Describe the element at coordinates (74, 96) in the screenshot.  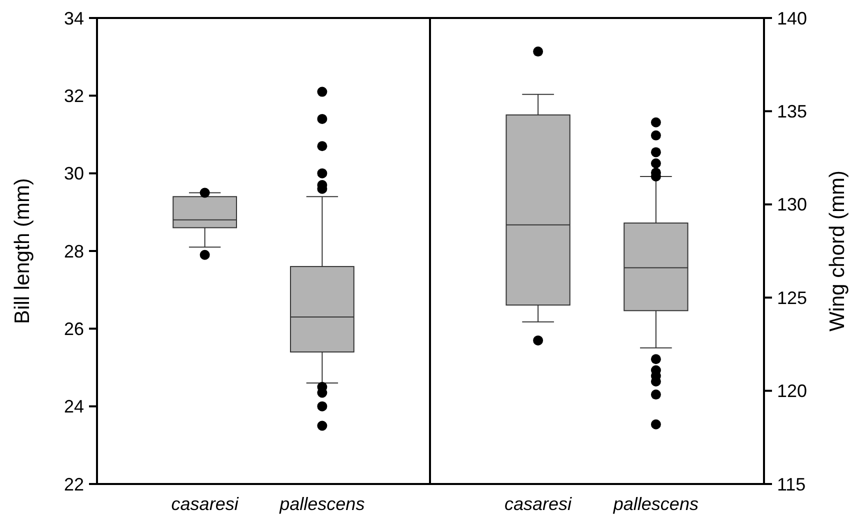
I see `y-tick-label: 32` at that location.